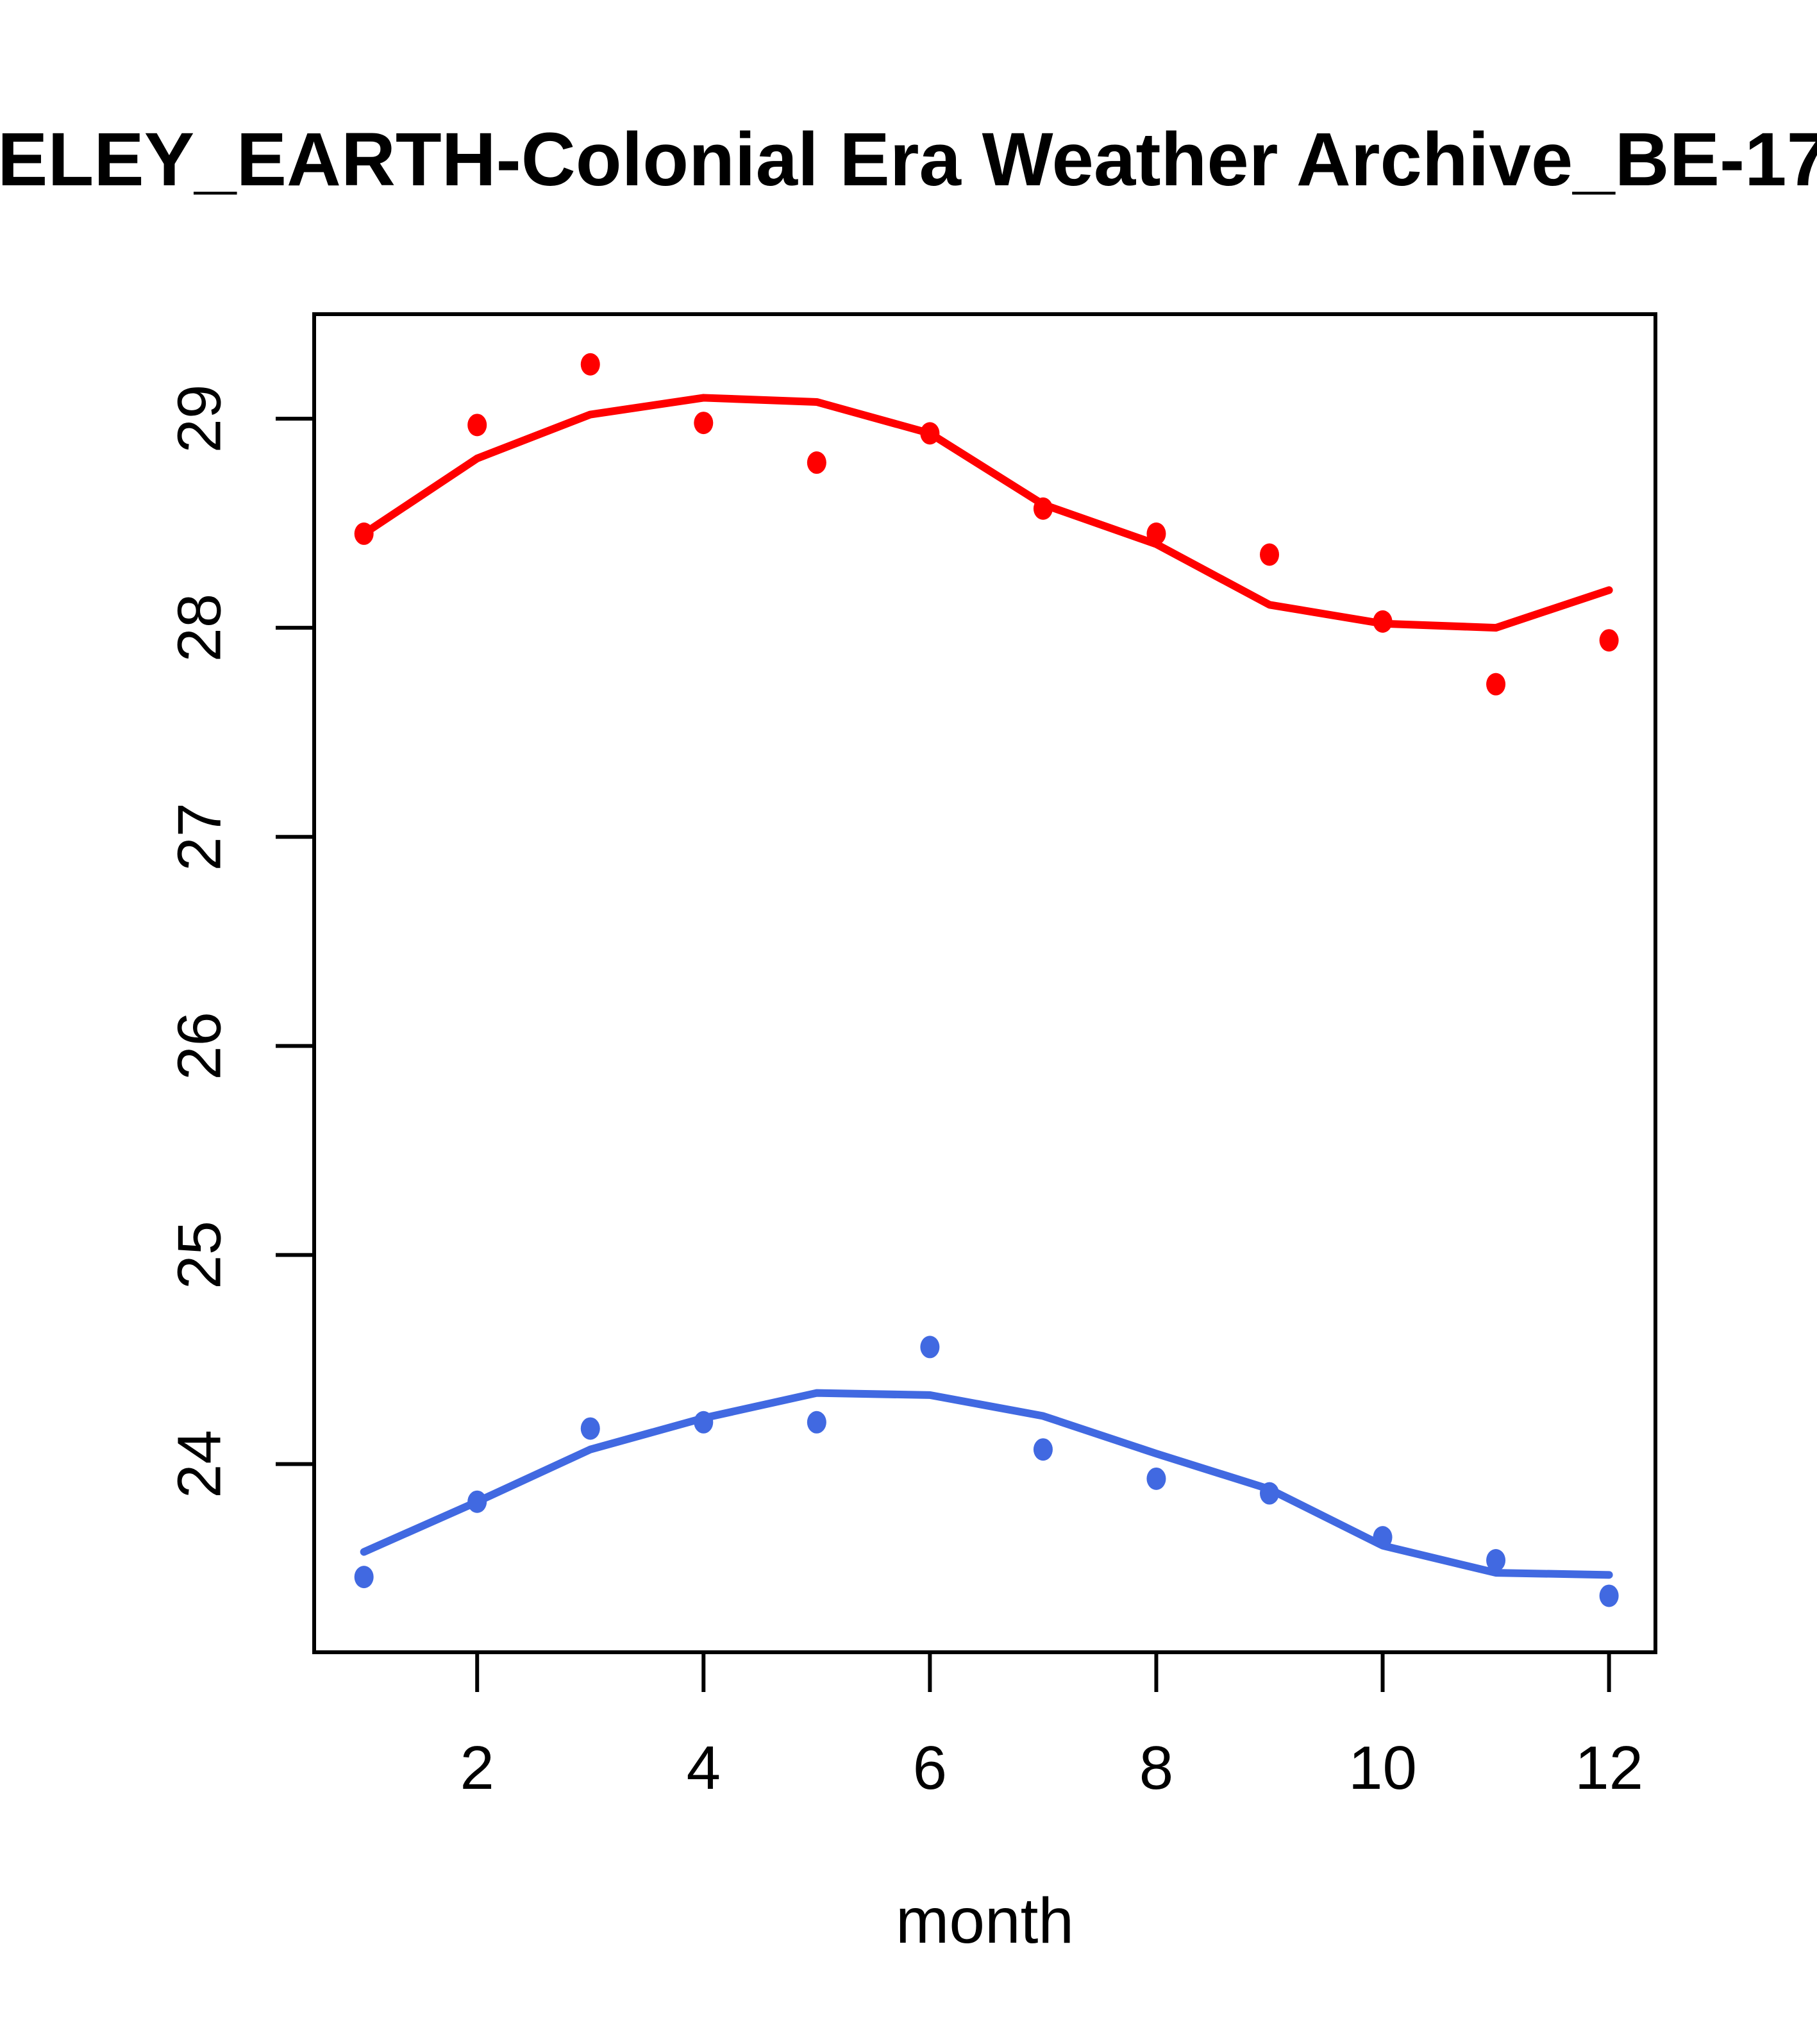  I want to click on x-tick-label: 12, so click(1609, 1768).